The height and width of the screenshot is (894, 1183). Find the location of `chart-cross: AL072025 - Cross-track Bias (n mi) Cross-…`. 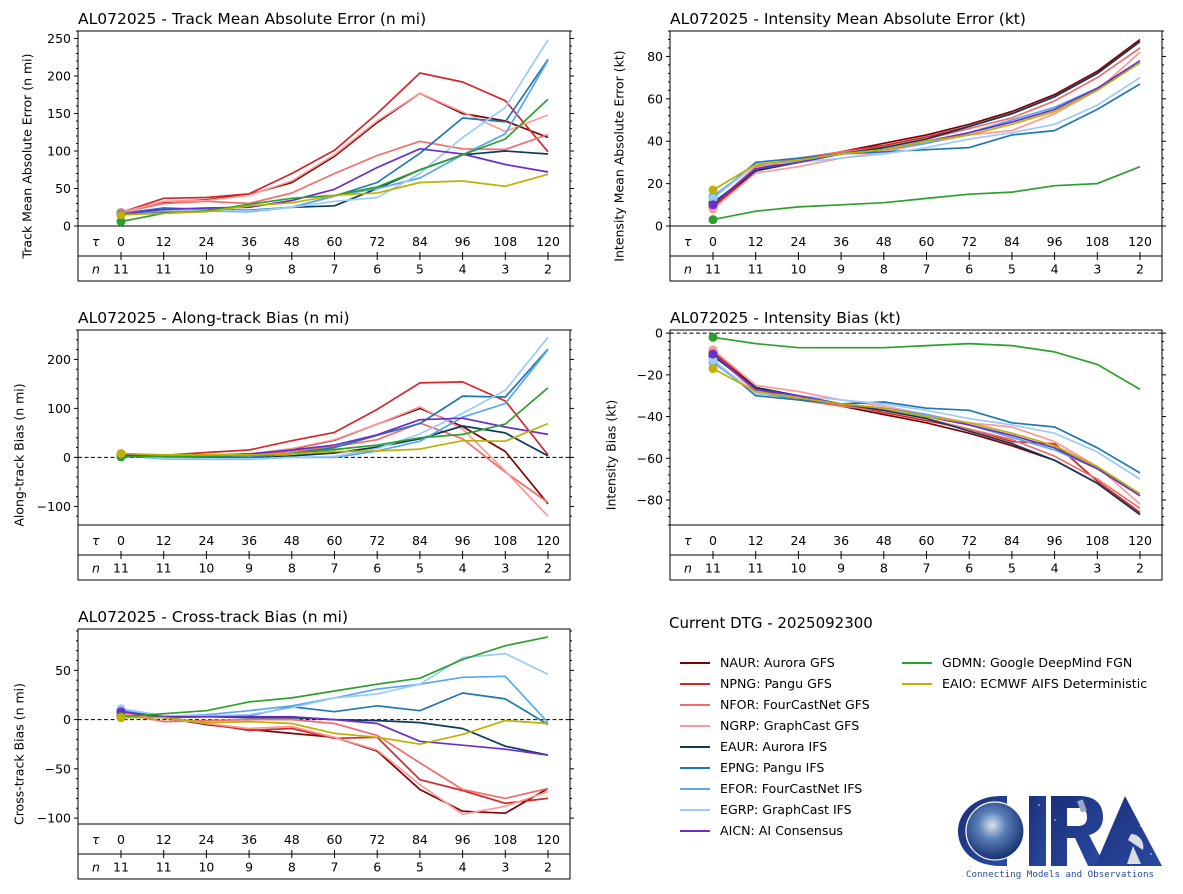

chart-cross: AL072025 - Cross-track Bias (n mi) Cross-… is located at coordinates (293, 744).